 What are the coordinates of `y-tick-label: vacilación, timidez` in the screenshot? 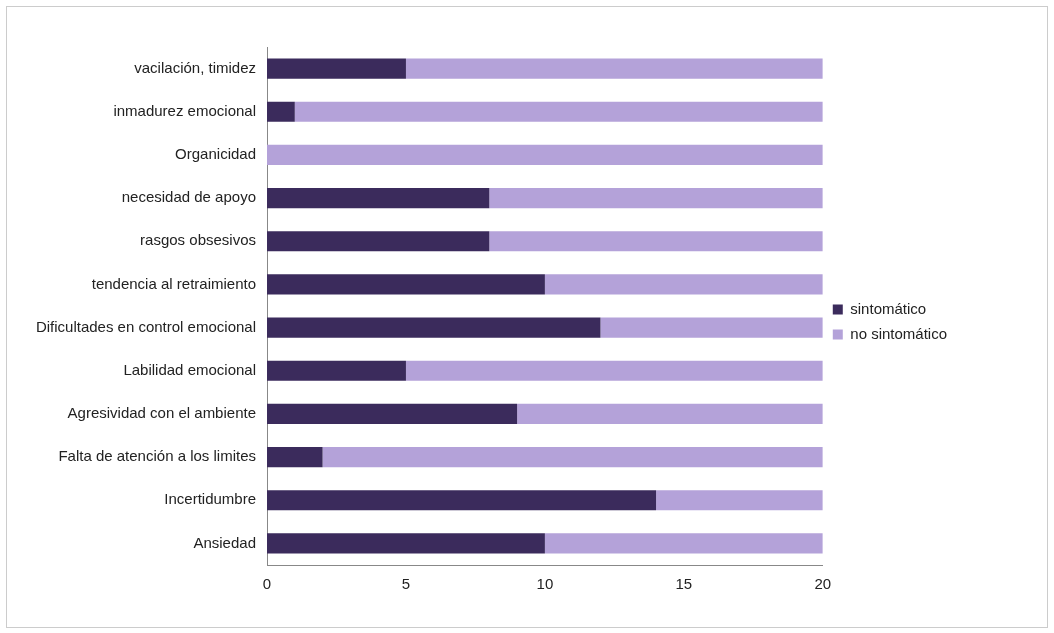 It's located at (195, 67).